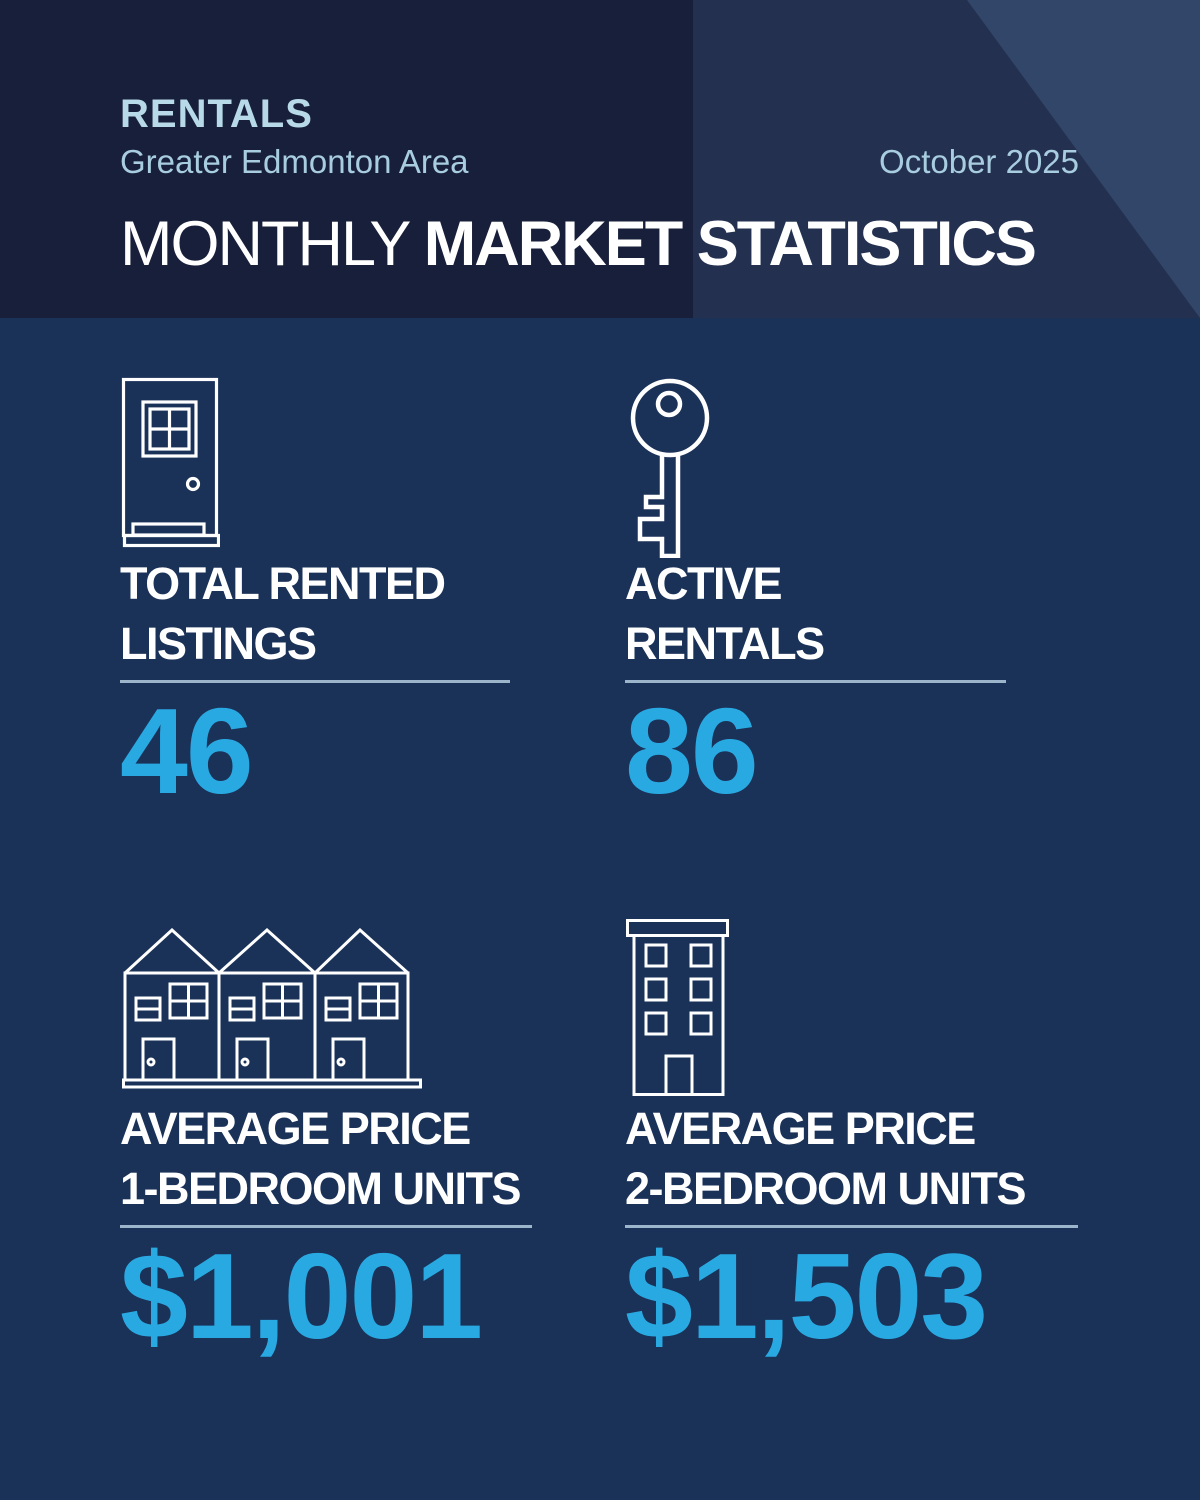 The image size is (1200, 1500). I want to click on stat-label-line2: RENTALS, so click(725, 643).